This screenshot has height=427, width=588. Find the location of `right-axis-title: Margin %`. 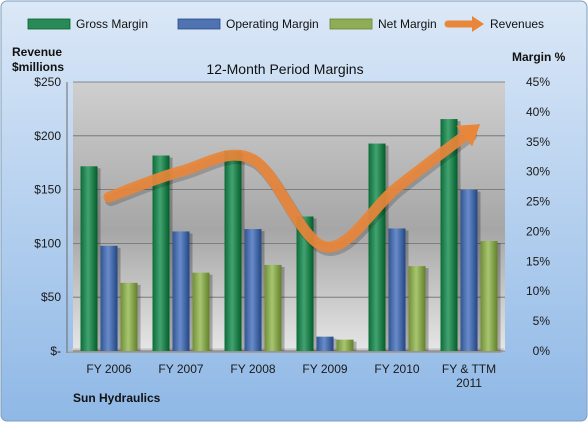

right-axis-title: Margin % is located at coordinates (539, 57).